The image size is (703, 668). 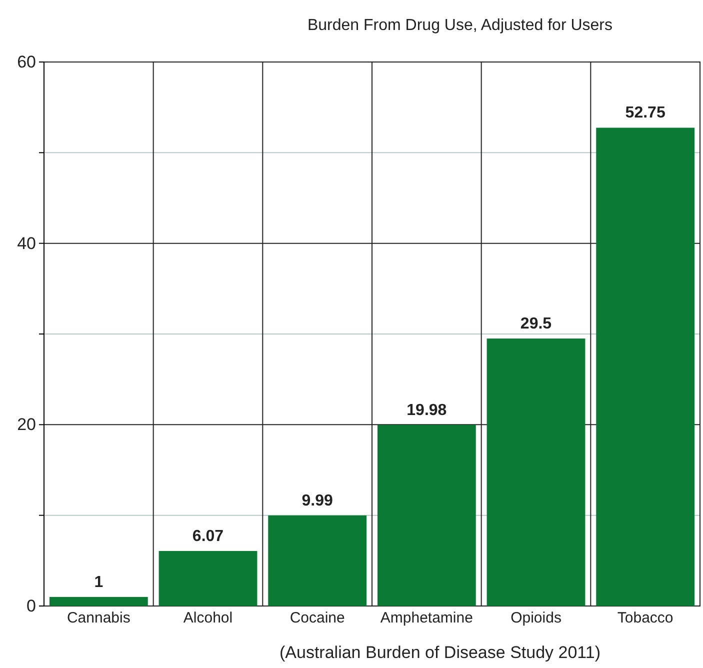 What do you see at coordinates (426, 618) in the screenshot?
I see `x-tick-label: Amphetamine` at bounding box center [426, 618].